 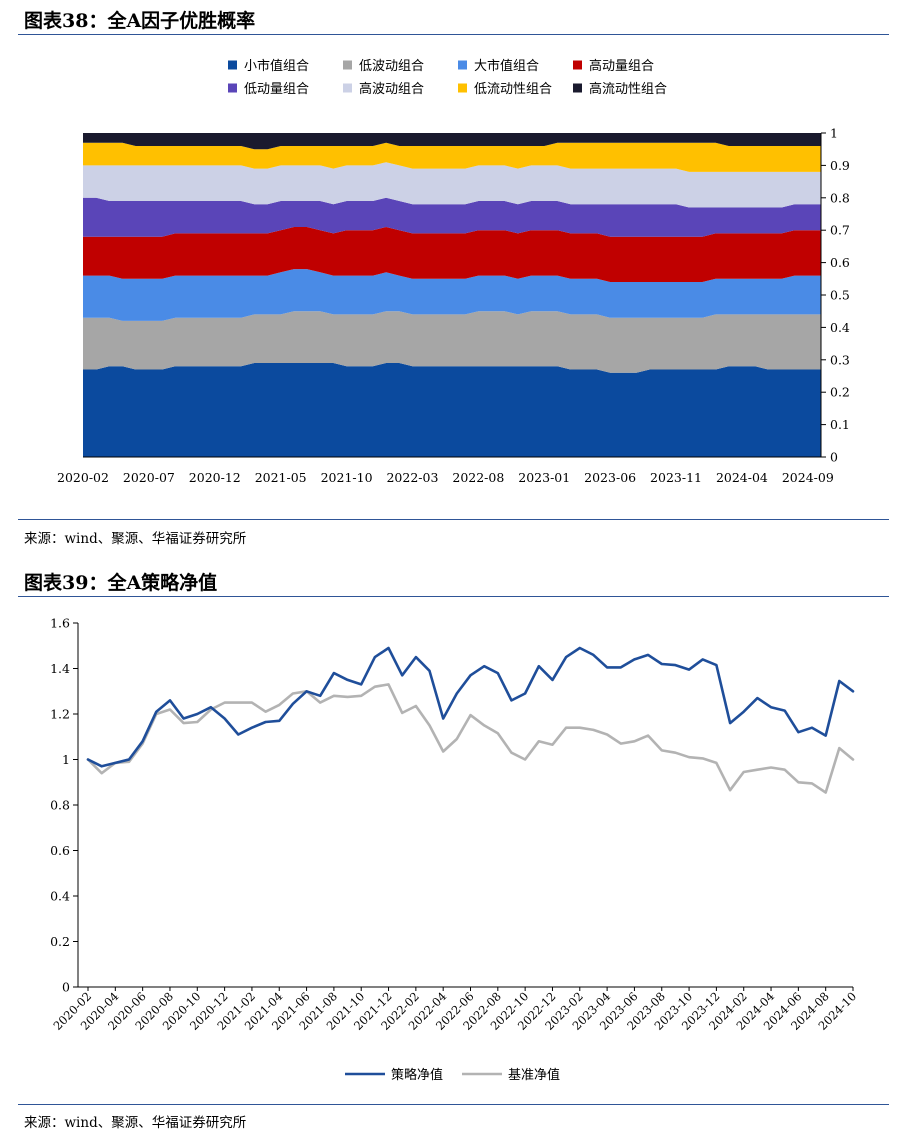 I want to click on x-tick-label-5: 2022-03, so click(x=412, y=477).